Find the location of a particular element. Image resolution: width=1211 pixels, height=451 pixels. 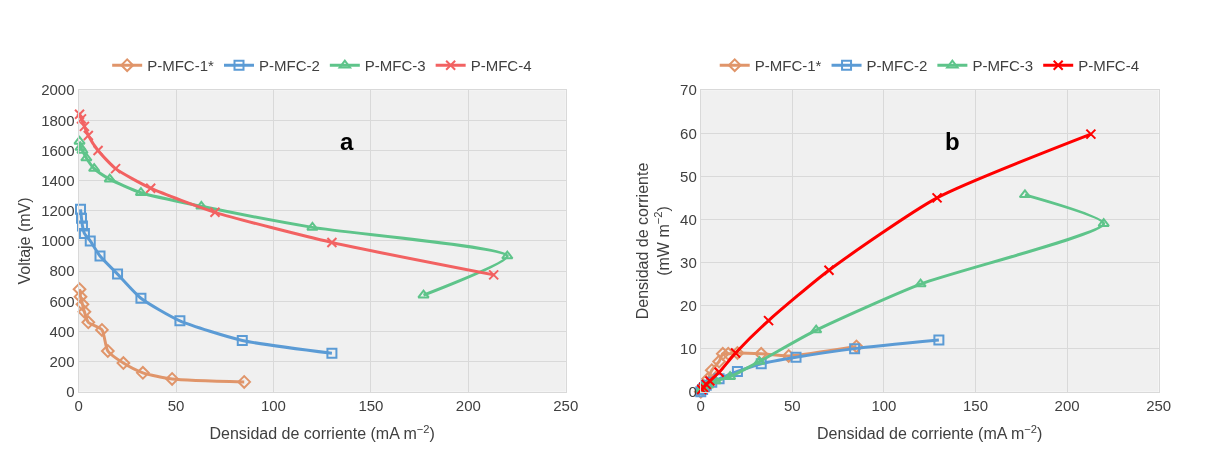

y-tick-label: 20 is located at coordinates (688, 305).